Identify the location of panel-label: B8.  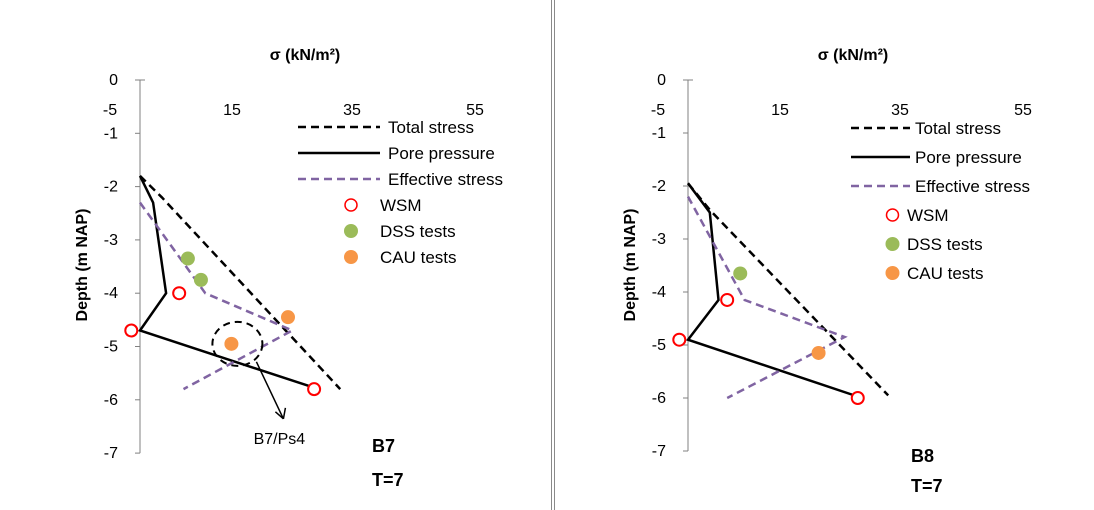
(922, 456).